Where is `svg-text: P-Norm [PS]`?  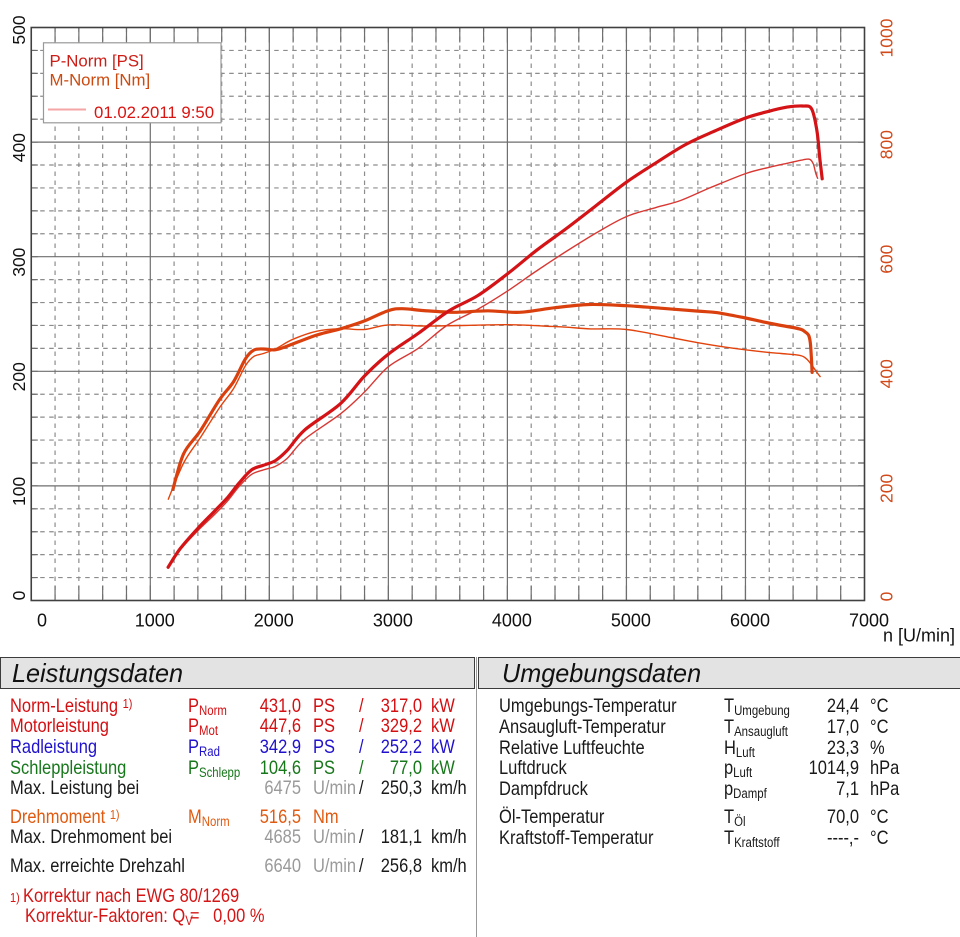
svg-text: P-Norm [PS] is located at coordinates (97, 61).